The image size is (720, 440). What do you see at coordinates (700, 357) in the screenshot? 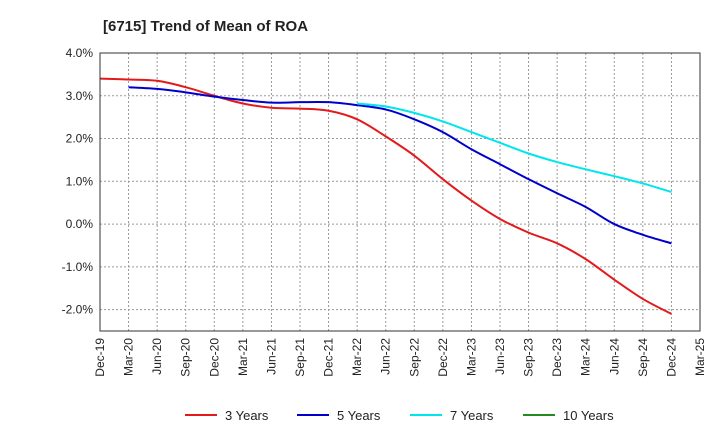
I see `x-tick-label: Mar-25` at bounding box center [700, 357].